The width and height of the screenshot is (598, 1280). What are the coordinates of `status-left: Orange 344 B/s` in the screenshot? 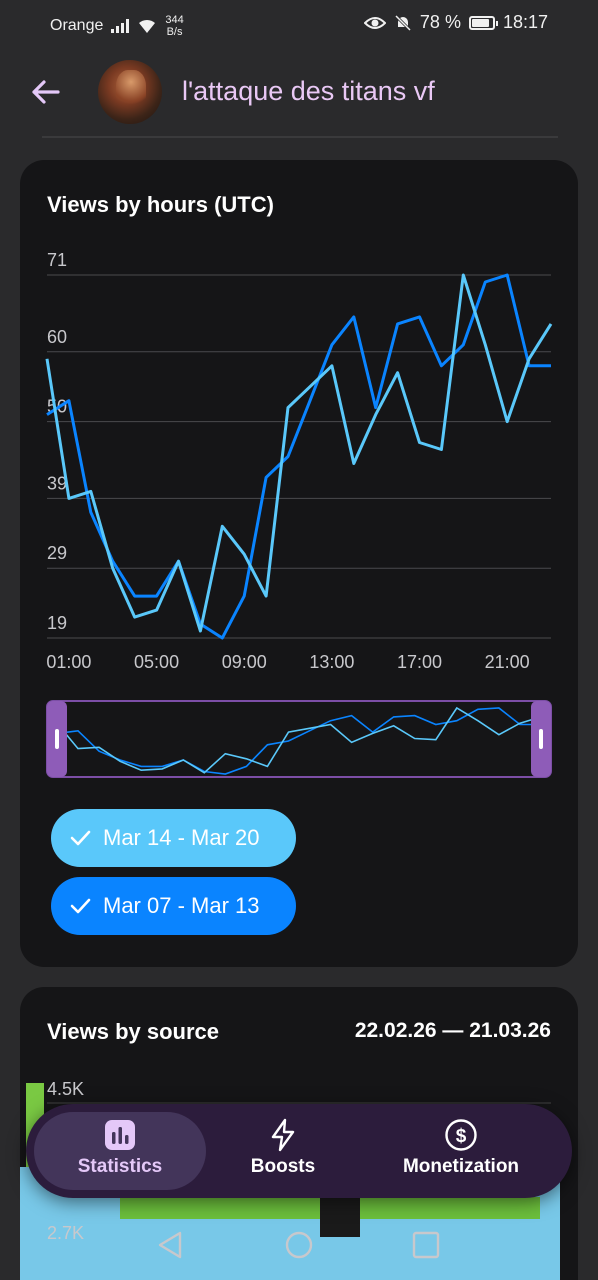 It's located at (117, 26).